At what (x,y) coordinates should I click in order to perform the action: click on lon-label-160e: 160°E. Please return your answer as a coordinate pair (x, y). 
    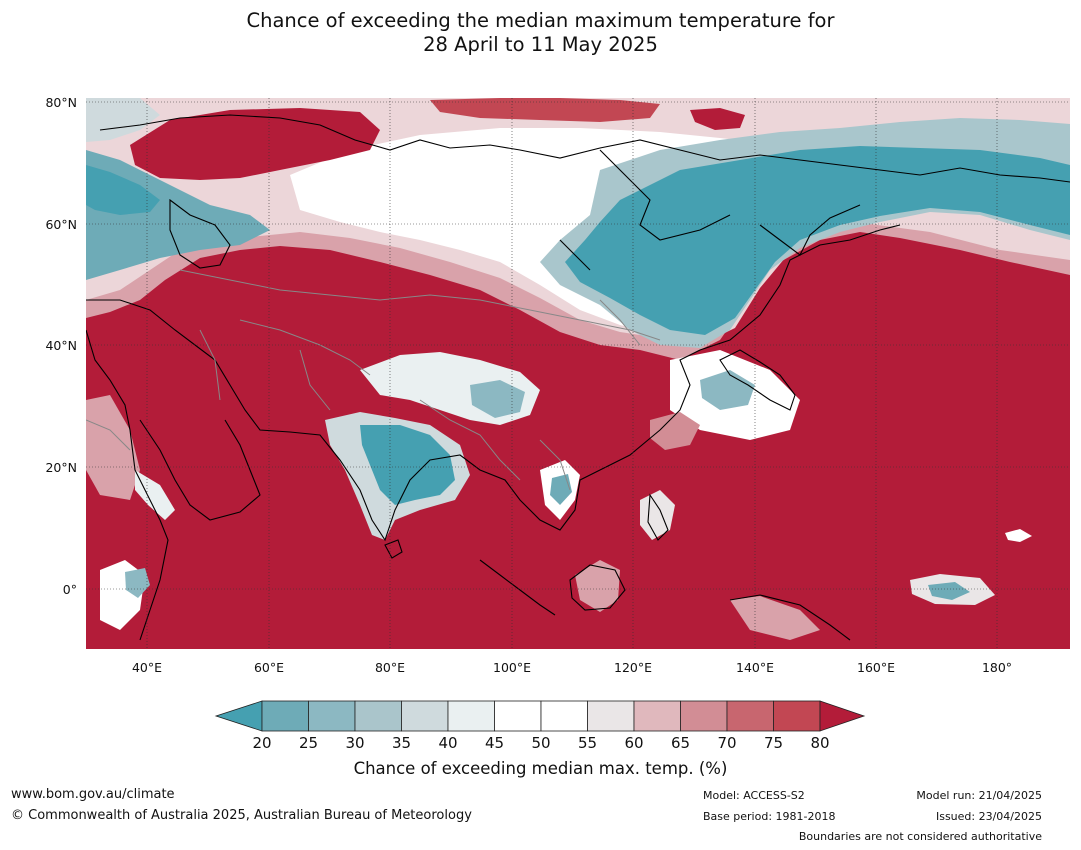
    Looking at the image, I should click on (876, 667).